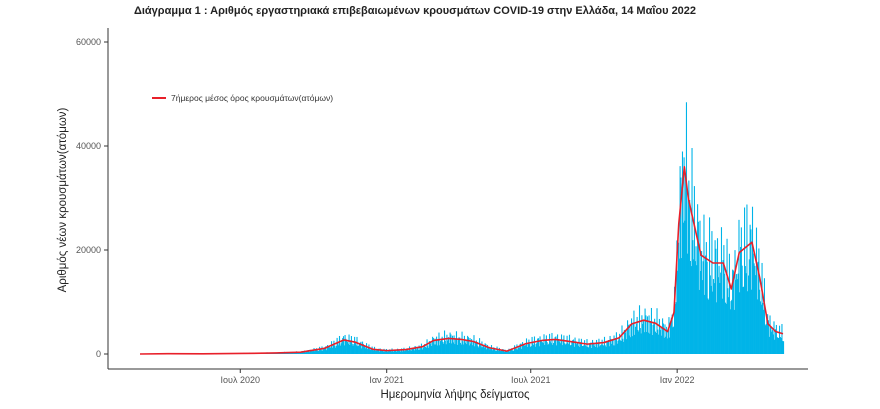 This screenshot has height=409, width=880. I want to click on x-tick-label: Ιουλ 2020, so click(240, 380).